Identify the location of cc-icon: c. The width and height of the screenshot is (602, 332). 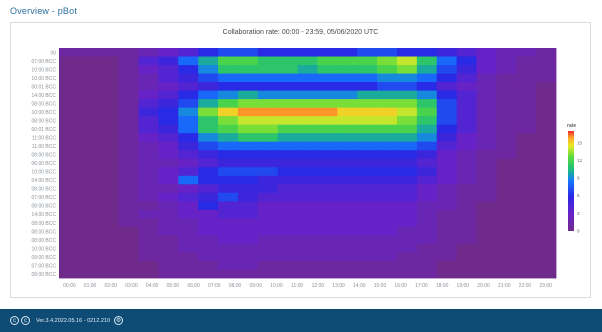
(14, 320).